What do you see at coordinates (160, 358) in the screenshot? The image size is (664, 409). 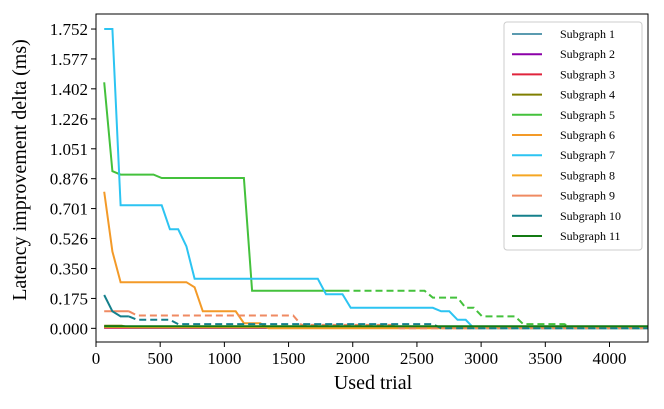 I see `x-tick-label: 500` at bounding box center [160, 358].